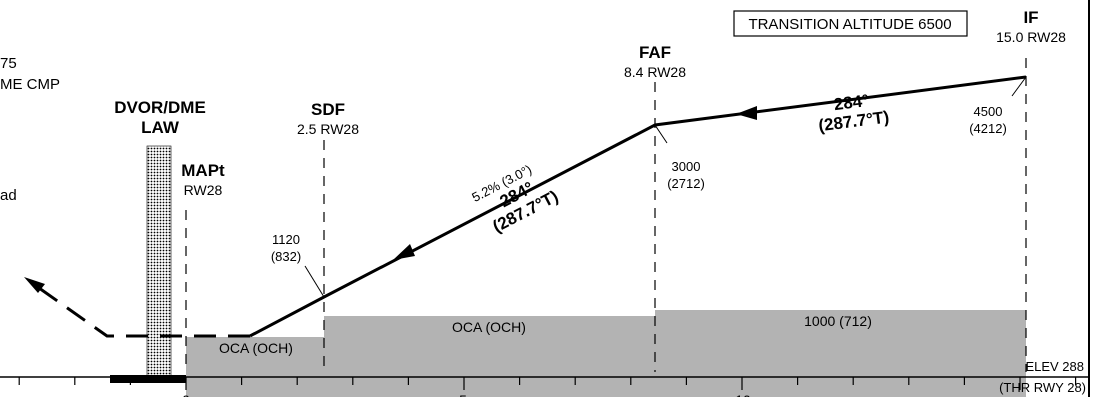 Image resolution: width=1096 pixels, height=397 pixels. What do you see at coordinates (8, 63) in the screenshot?
I see `left-partial-line1: 75` at bounding box center [8, 63].